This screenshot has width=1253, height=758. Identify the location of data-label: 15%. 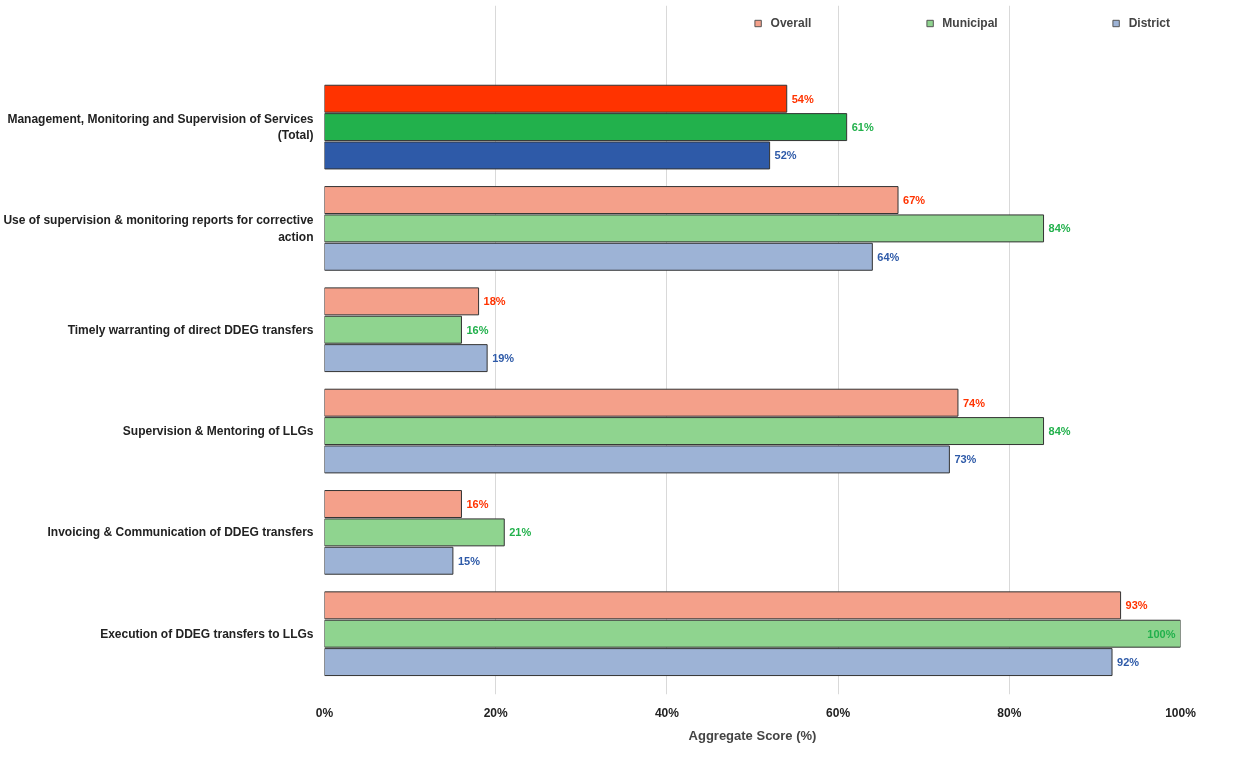
(469, 560).